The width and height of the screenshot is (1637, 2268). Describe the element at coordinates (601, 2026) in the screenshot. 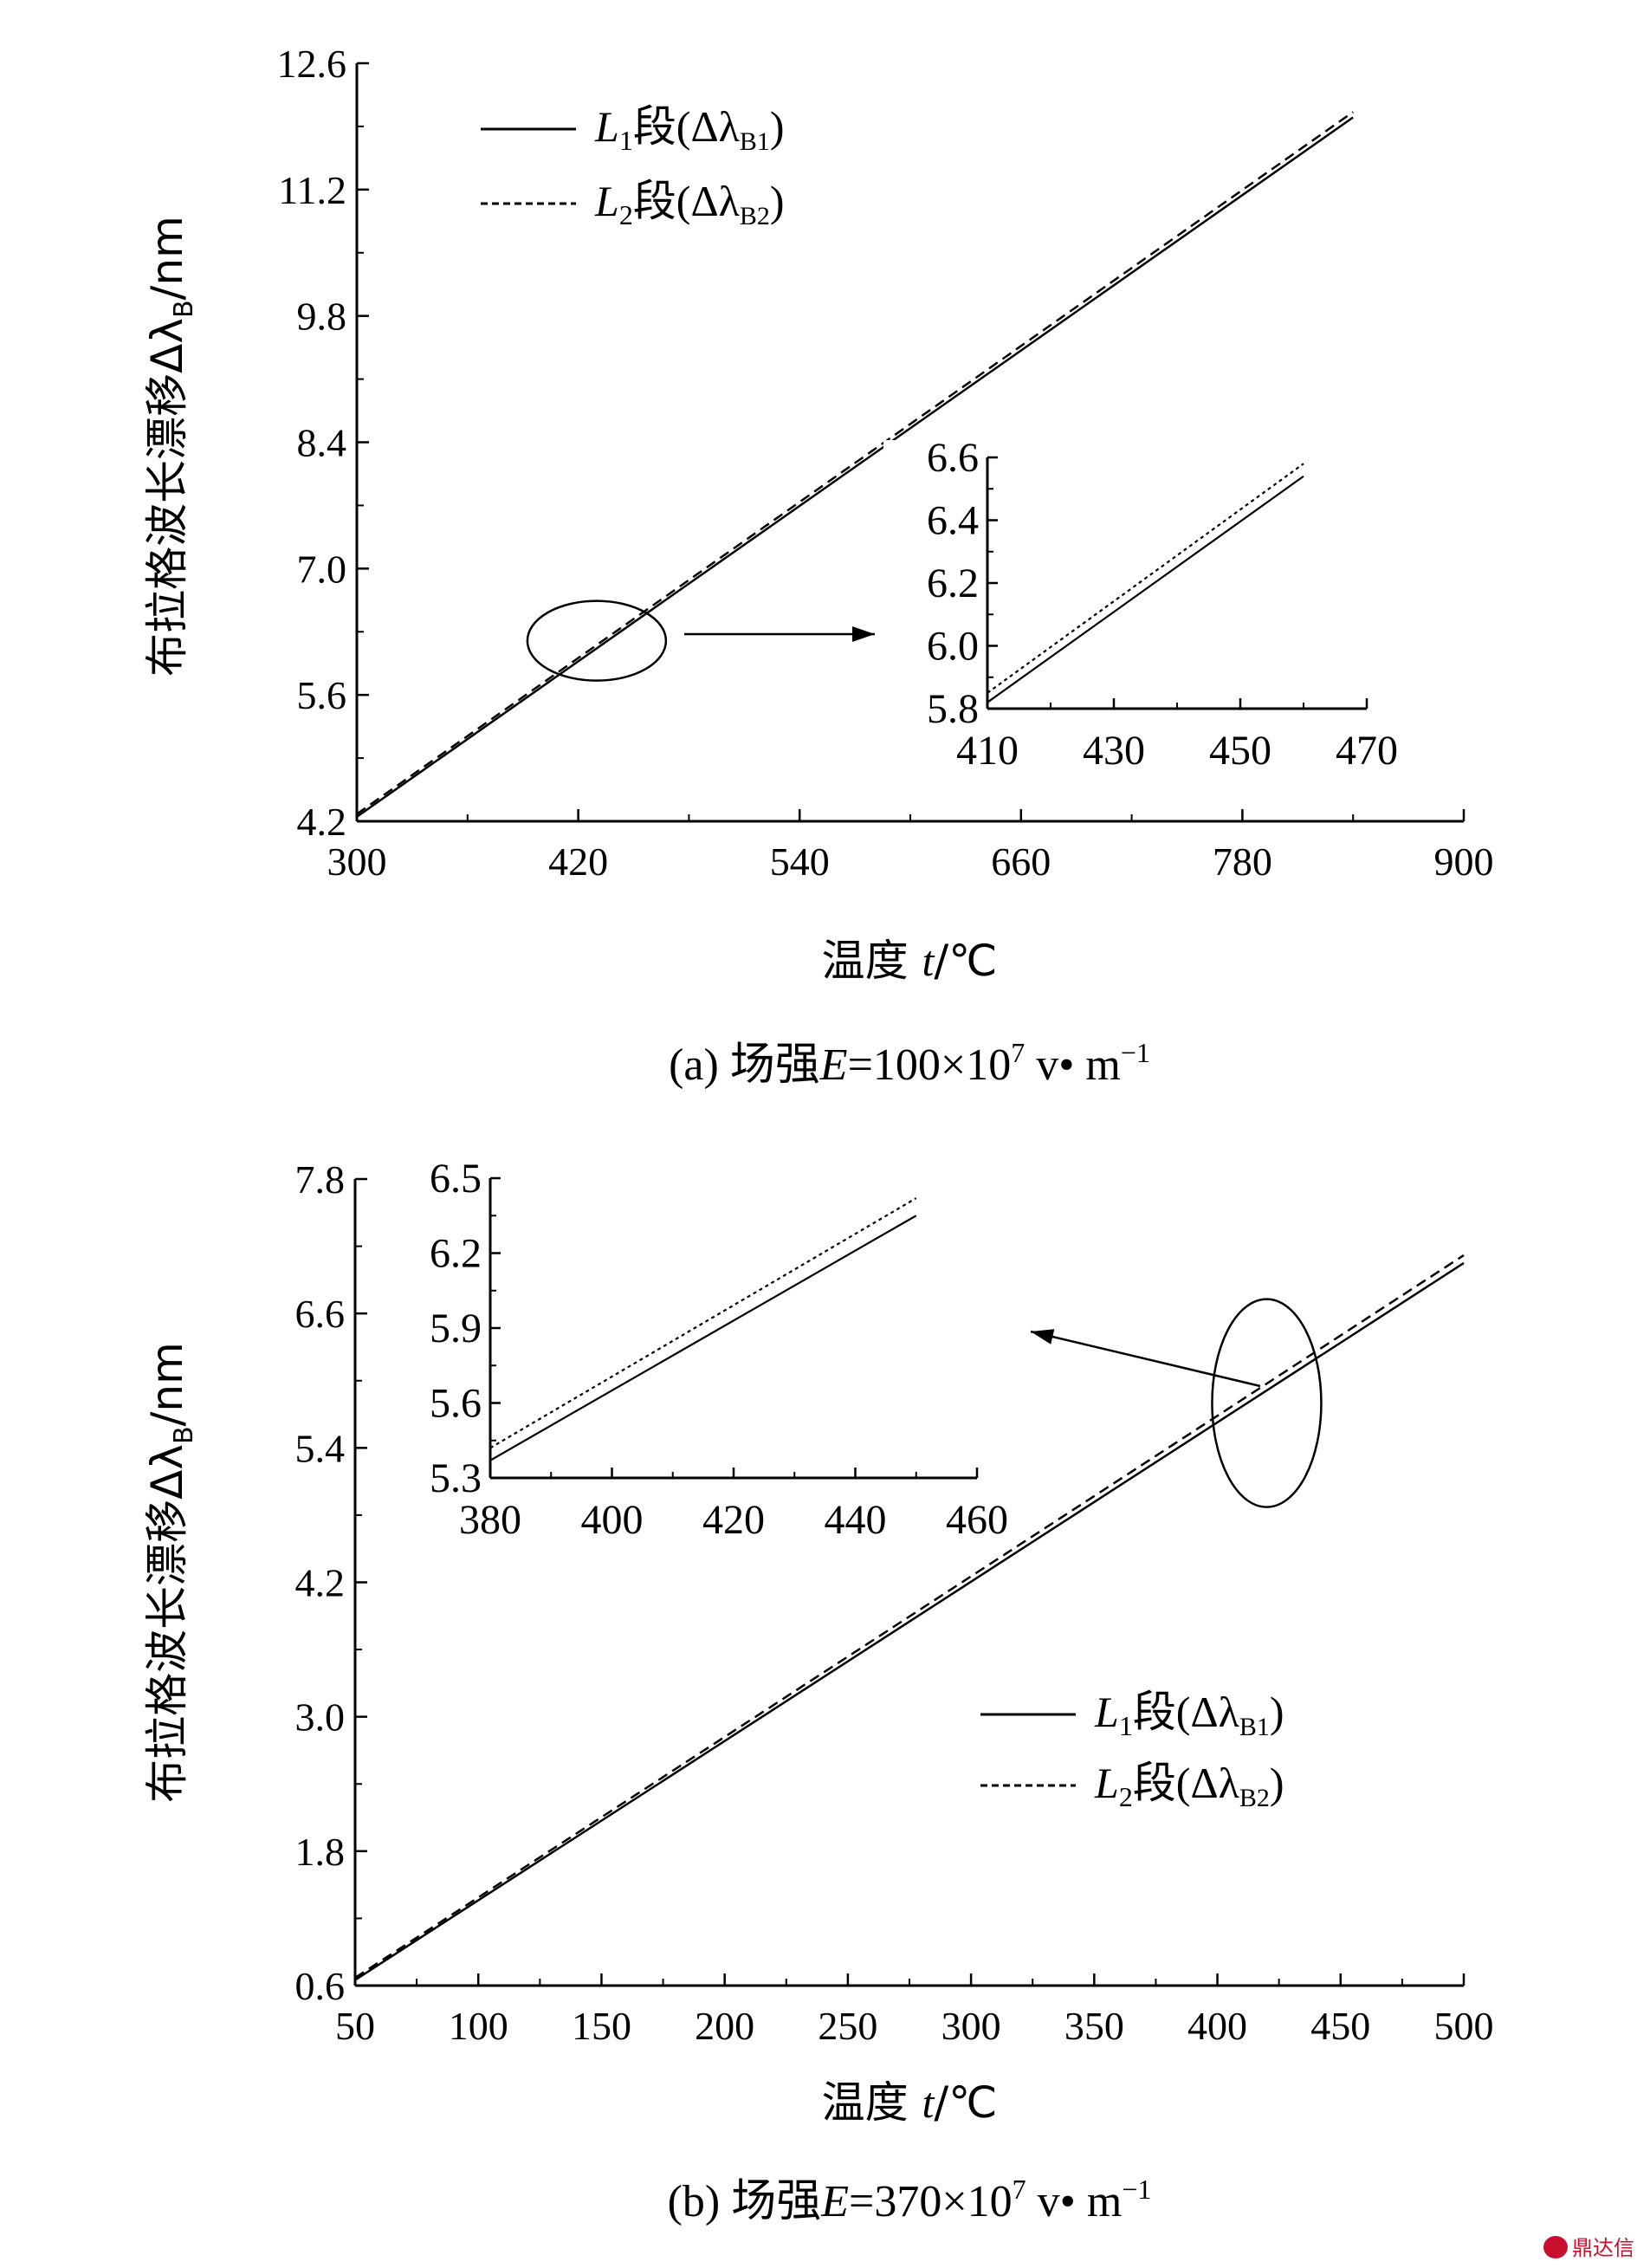

I see `x-tick-label: 150` at that location.